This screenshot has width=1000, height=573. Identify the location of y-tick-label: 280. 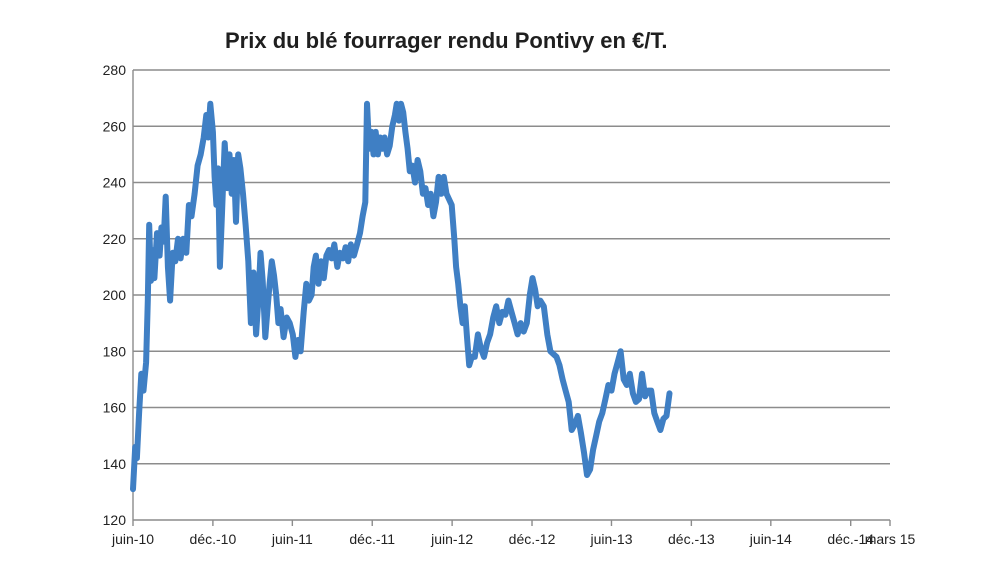
(115, 70).